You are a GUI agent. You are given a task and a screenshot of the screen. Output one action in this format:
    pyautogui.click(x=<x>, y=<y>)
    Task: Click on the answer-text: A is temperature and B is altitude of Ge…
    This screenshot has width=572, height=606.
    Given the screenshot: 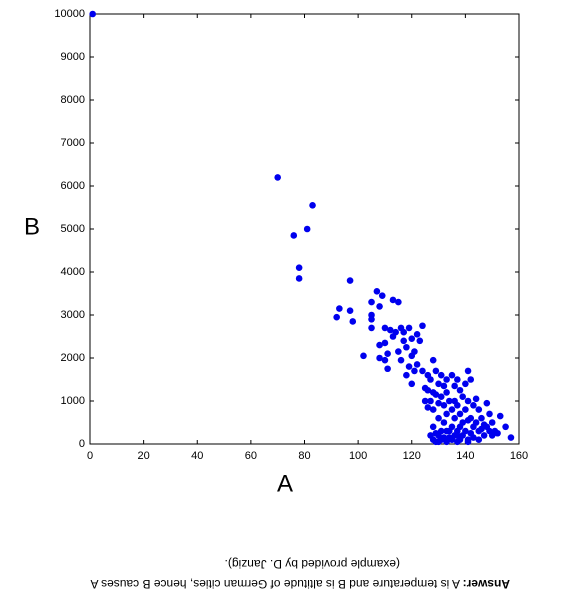 What is the action you would take?
    pyautogui.click(x=275, y=584)
    